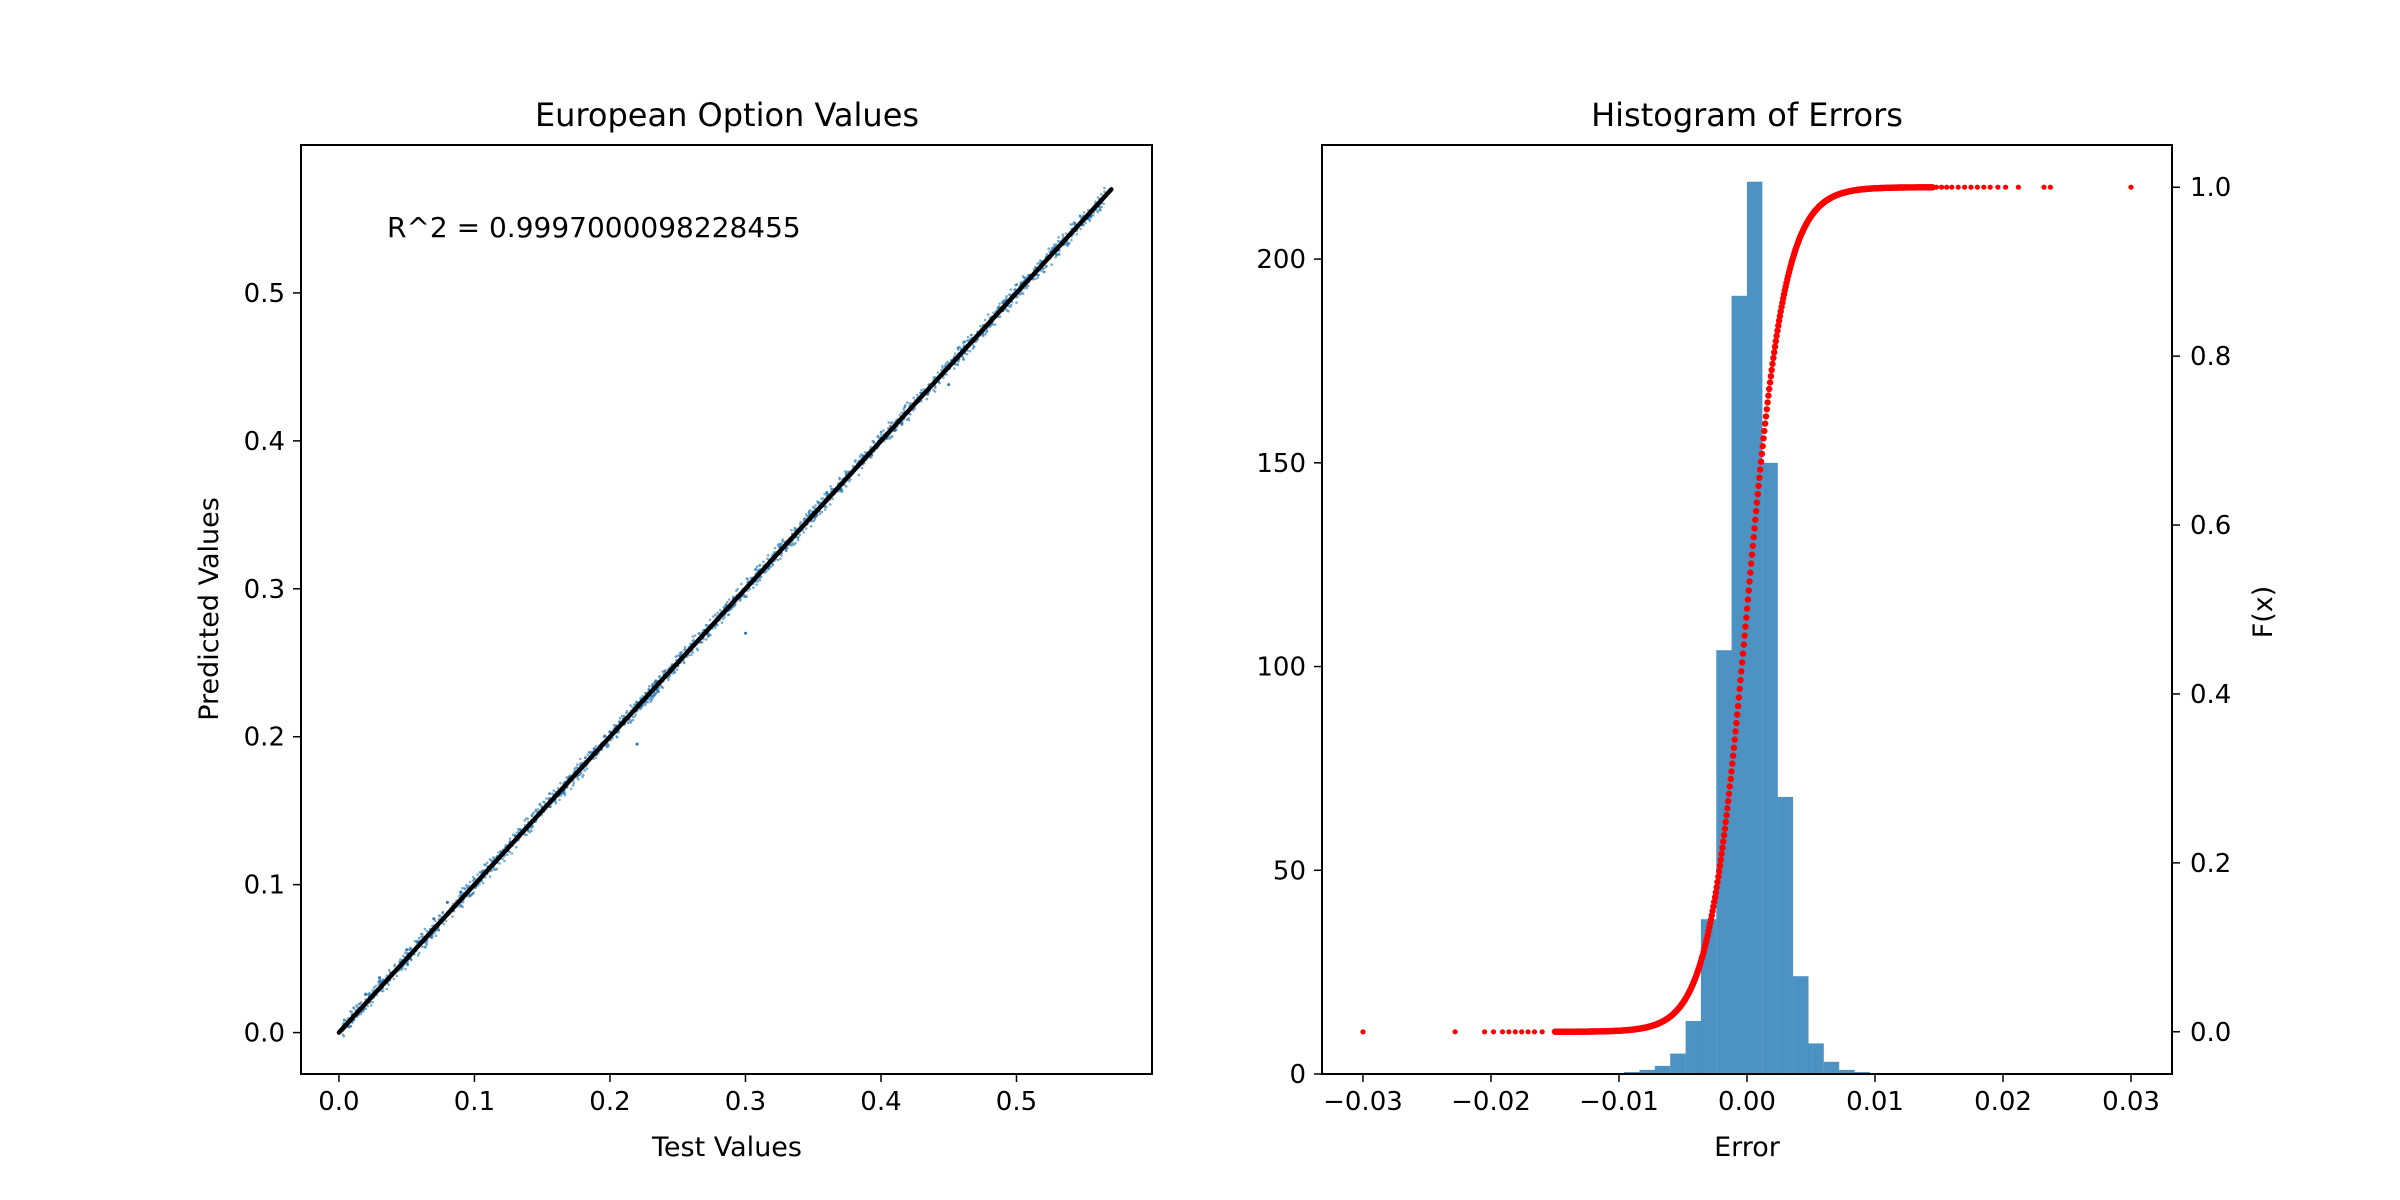  Describe the element at coordinates (264, 738) in the screenshot. I see `y-tick-label: 0.2` at that location.